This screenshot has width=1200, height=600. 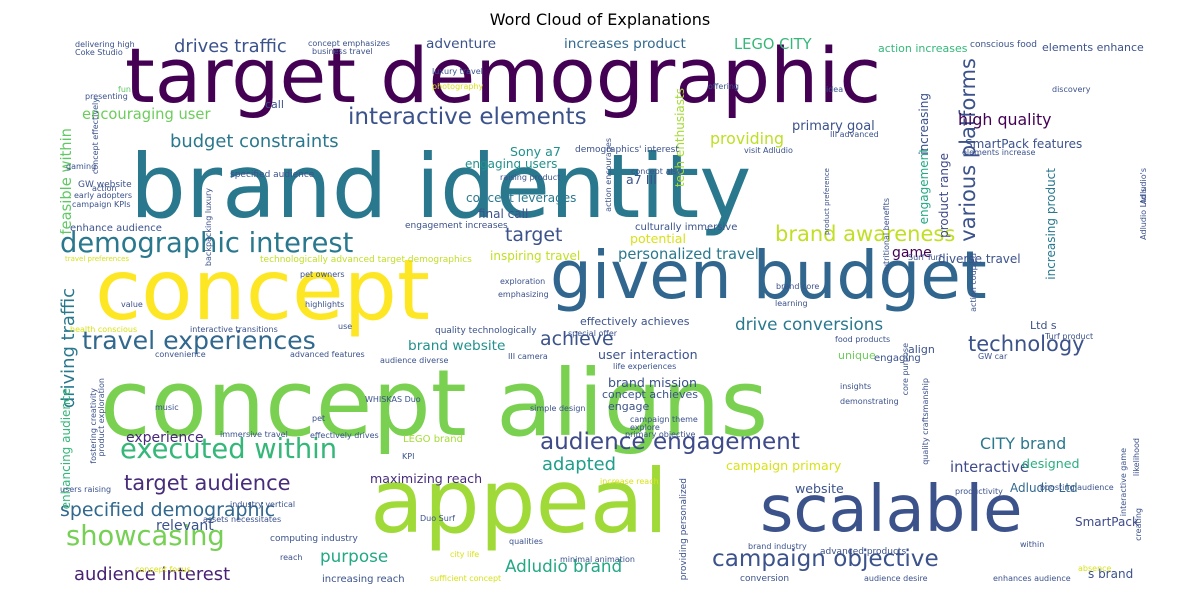 What do you see at coordinates (534, 235) in the screenshot?
I see `cloud-word: target` at bounding box center [534, 235].